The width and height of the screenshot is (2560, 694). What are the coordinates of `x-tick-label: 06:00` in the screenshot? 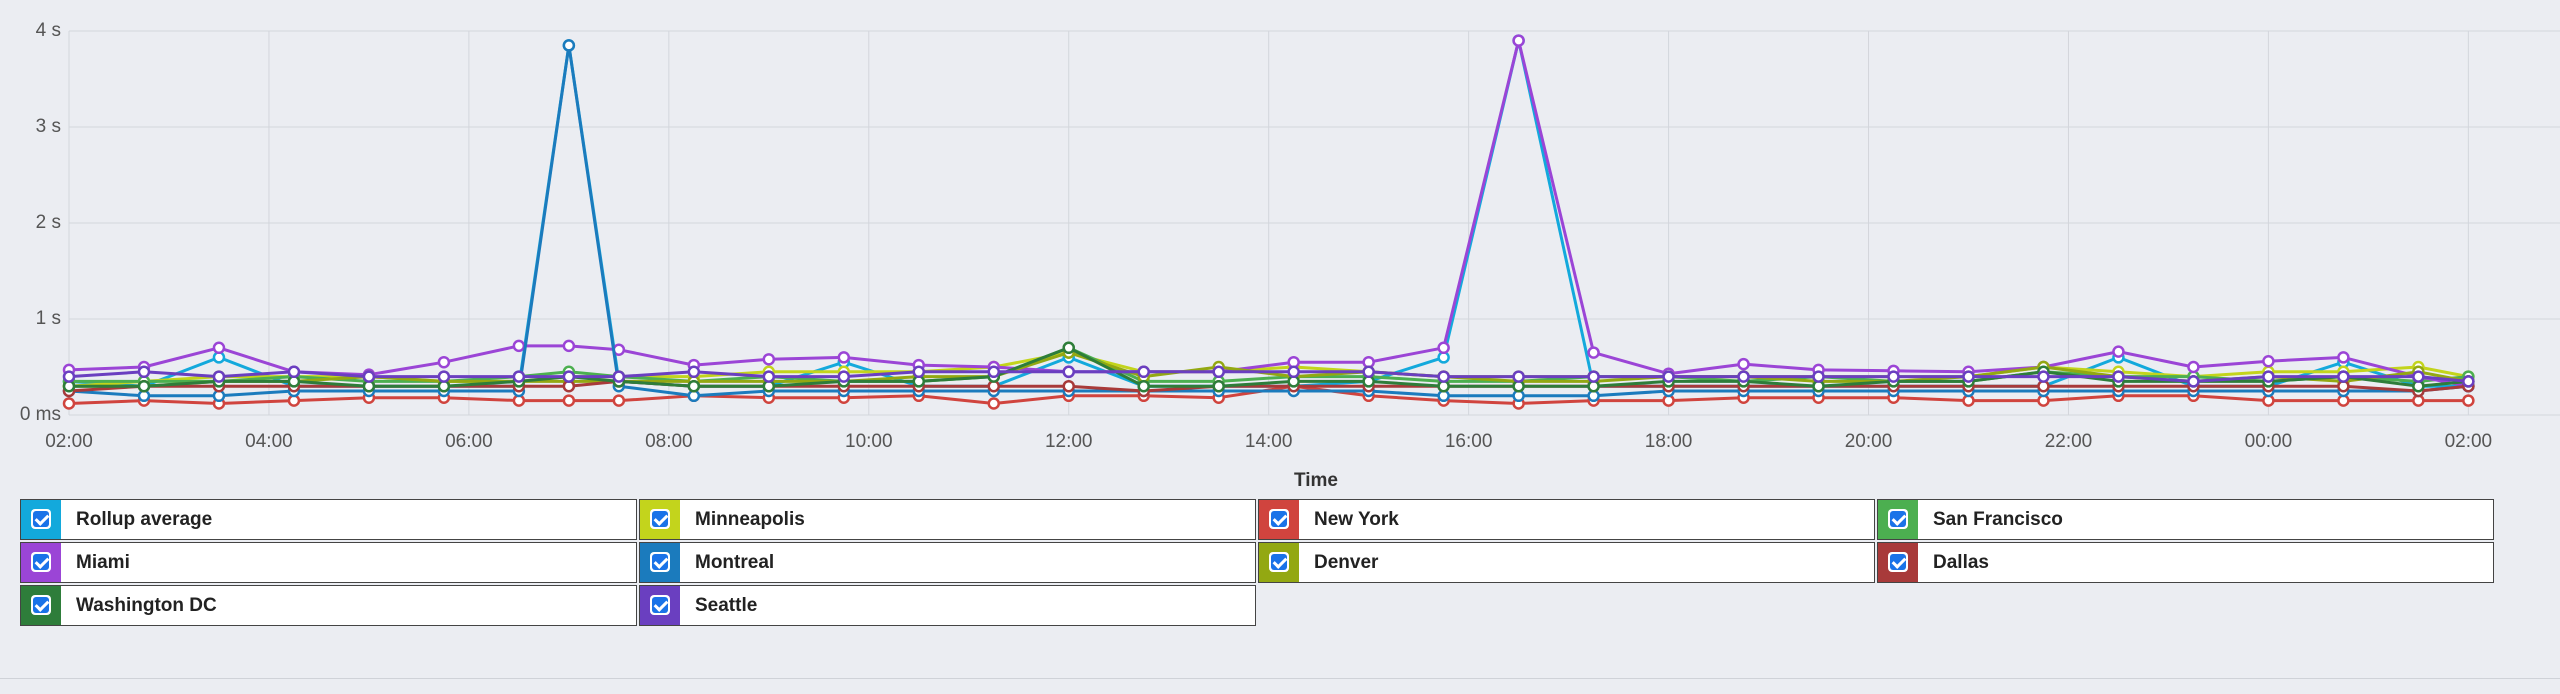 It's located at (469, 441).